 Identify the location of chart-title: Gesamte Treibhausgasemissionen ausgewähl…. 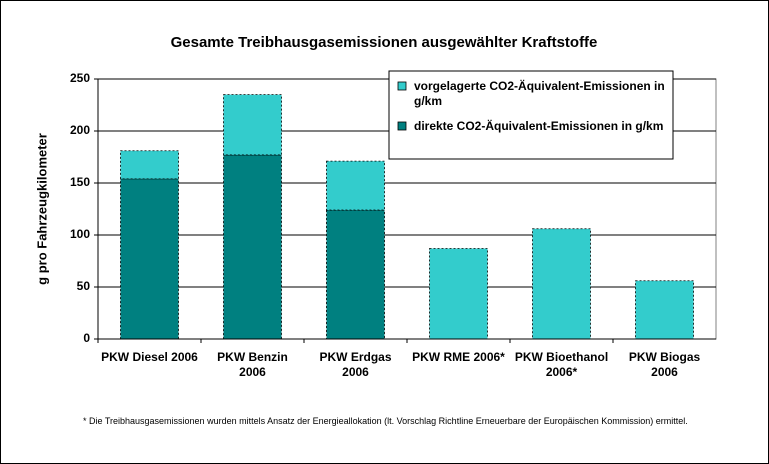
(384, 42).